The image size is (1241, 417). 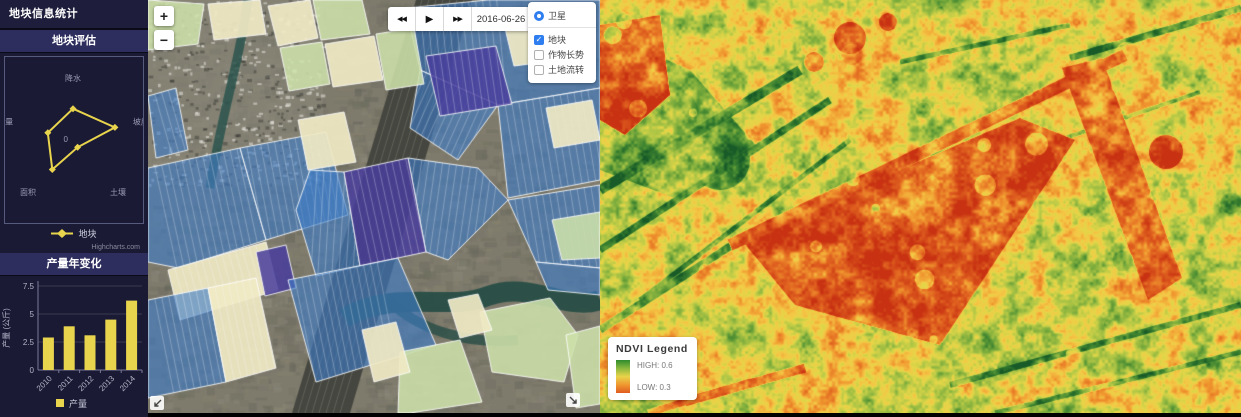 What do you see at coordinates (73, 78) in the screenshot?
I see `svg-text: 降水` at bounding box center [73, 78].